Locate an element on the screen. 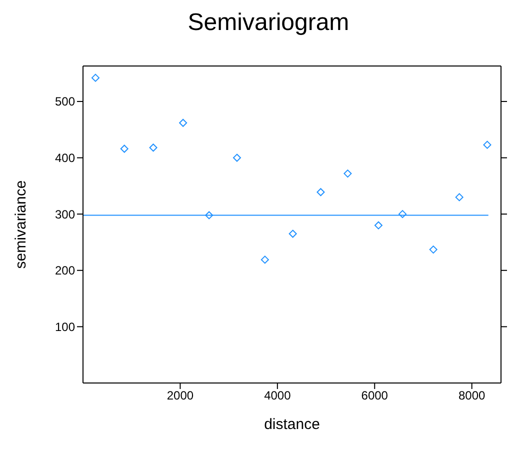 Image resolution: width=521 pixels, height=455 pixels. x-tick-label: 6000 is located at coordinates (374, 395).